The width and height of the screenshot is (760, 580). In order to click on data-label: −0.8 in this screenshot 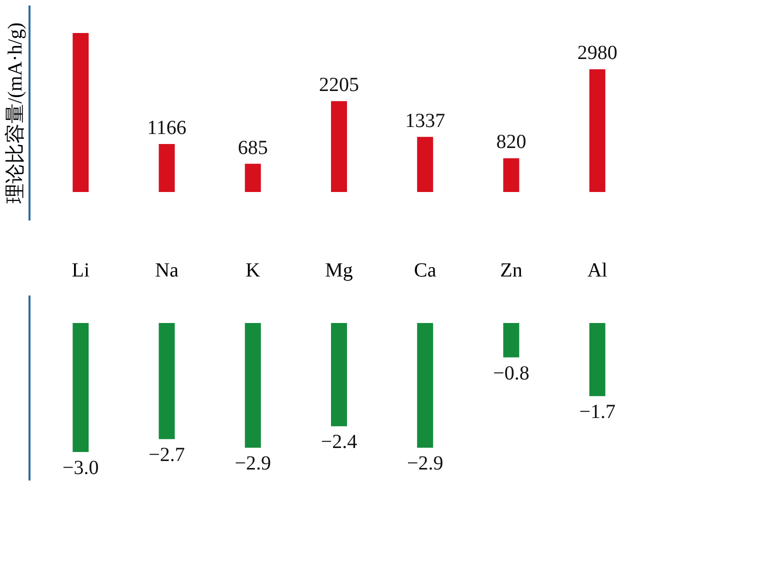, I will do `click(511, 373)`.